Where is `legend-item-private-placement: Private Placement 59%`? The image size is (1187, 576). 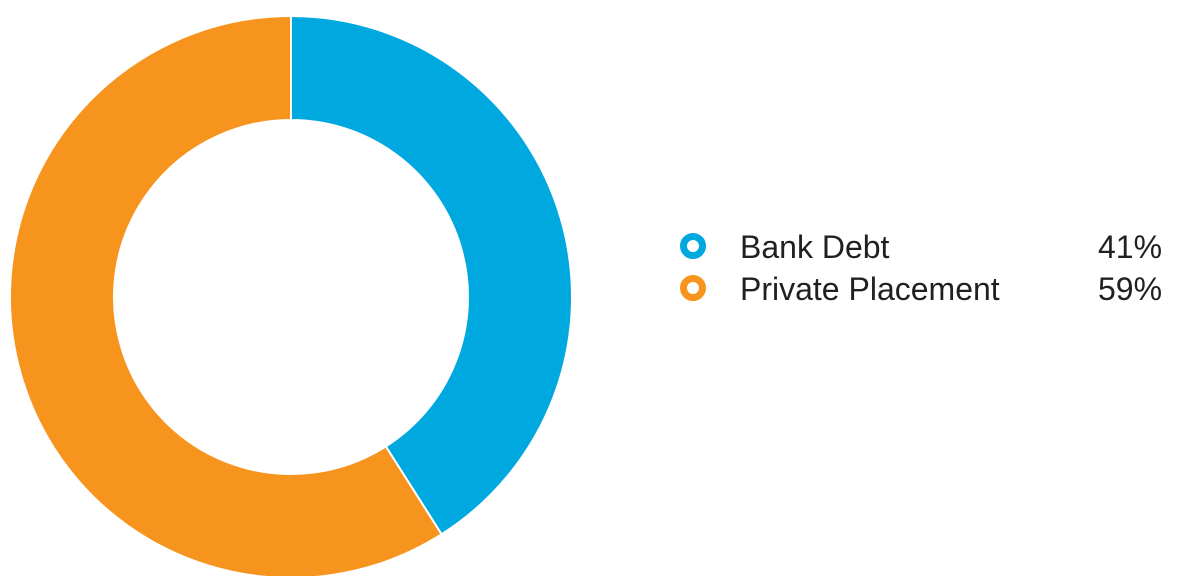
legend-item-private-placement: Private Placement 59% is located at coordinates (933, 291).